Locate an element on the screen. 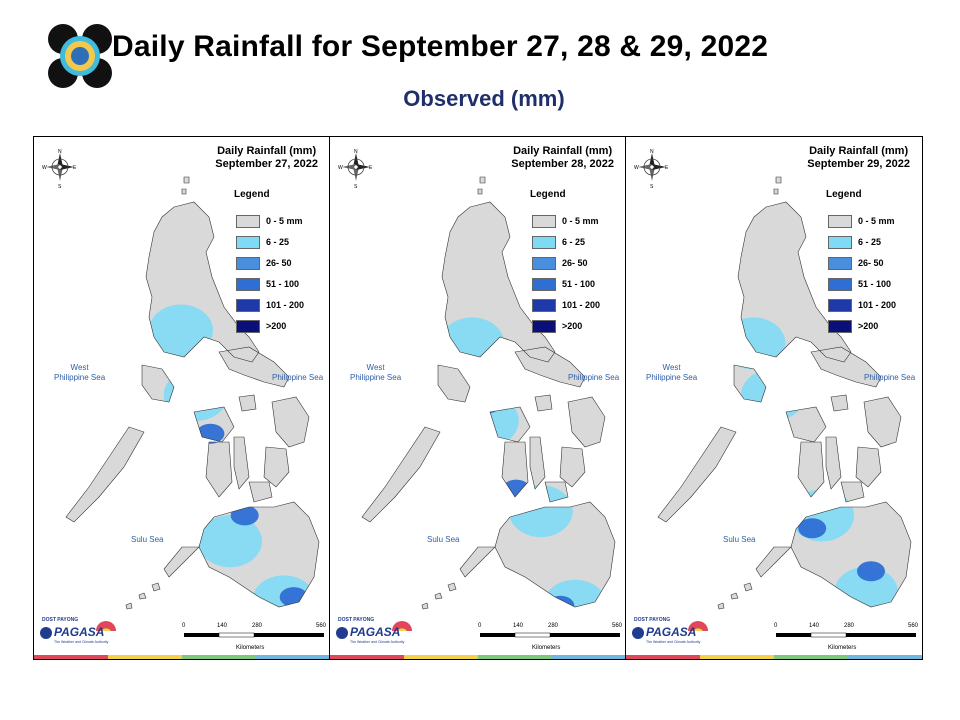  page-subtitle: Observed (mm) is located at coordinates (484, 98).